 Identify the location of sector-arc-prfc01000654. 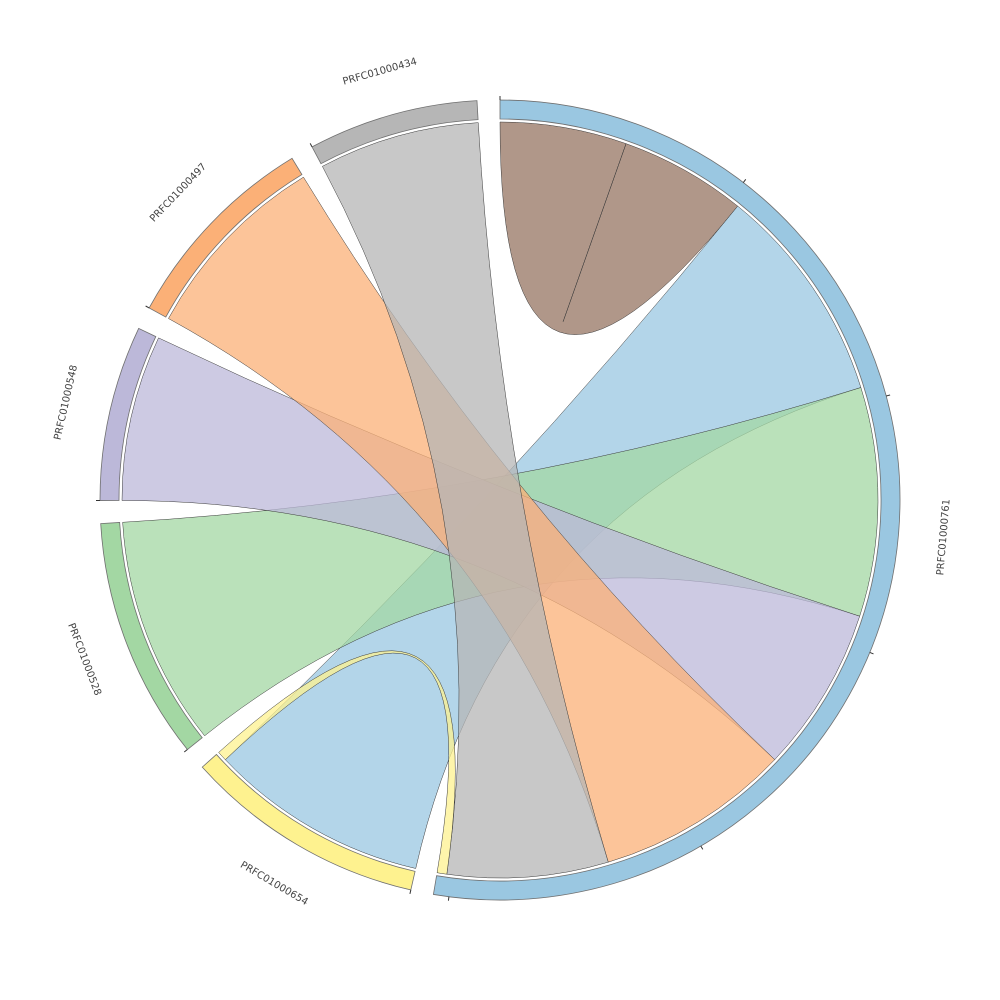
(308, 822).